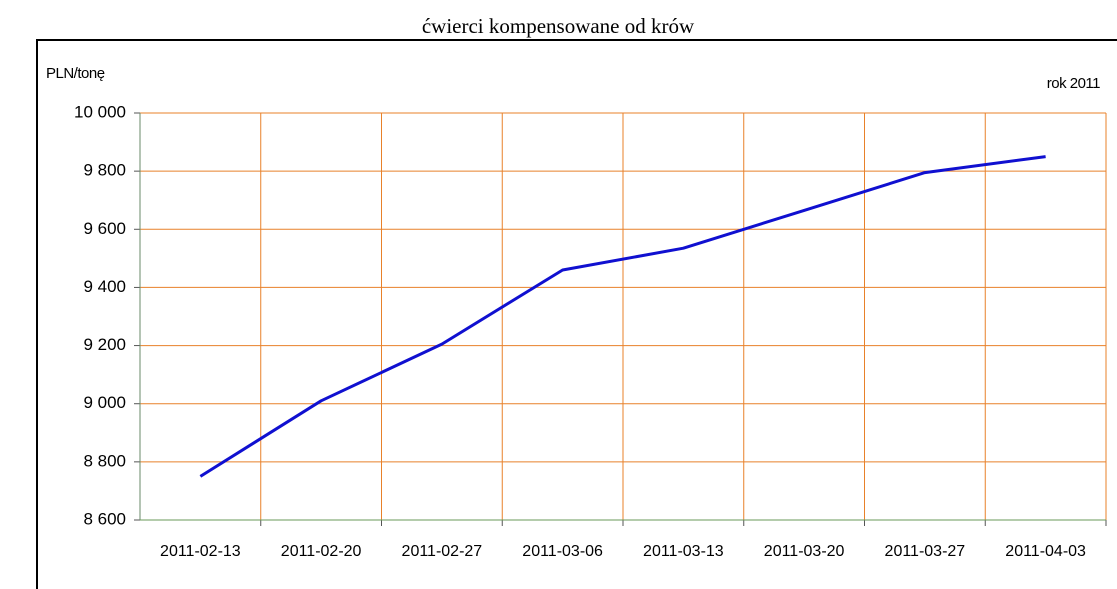 The width and height of the screenshot is (1117, 589). Describe the element at coordinates (104, 286) in the screenshot. I see `y-tick-label: 9 400` at that location.